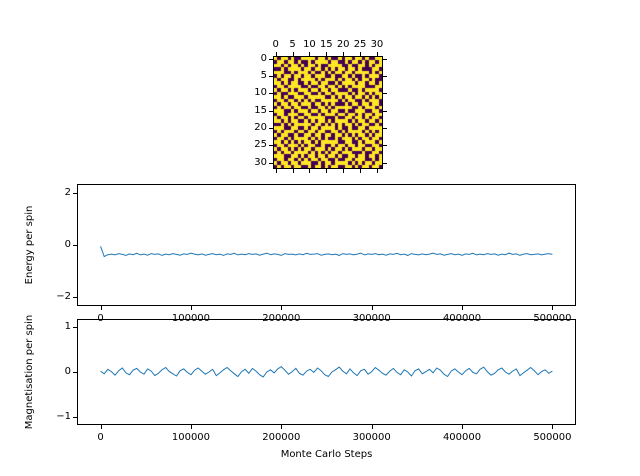 This screenshot has height=476, width=640. I want to click on magnetisation-line, so click(326, 371).